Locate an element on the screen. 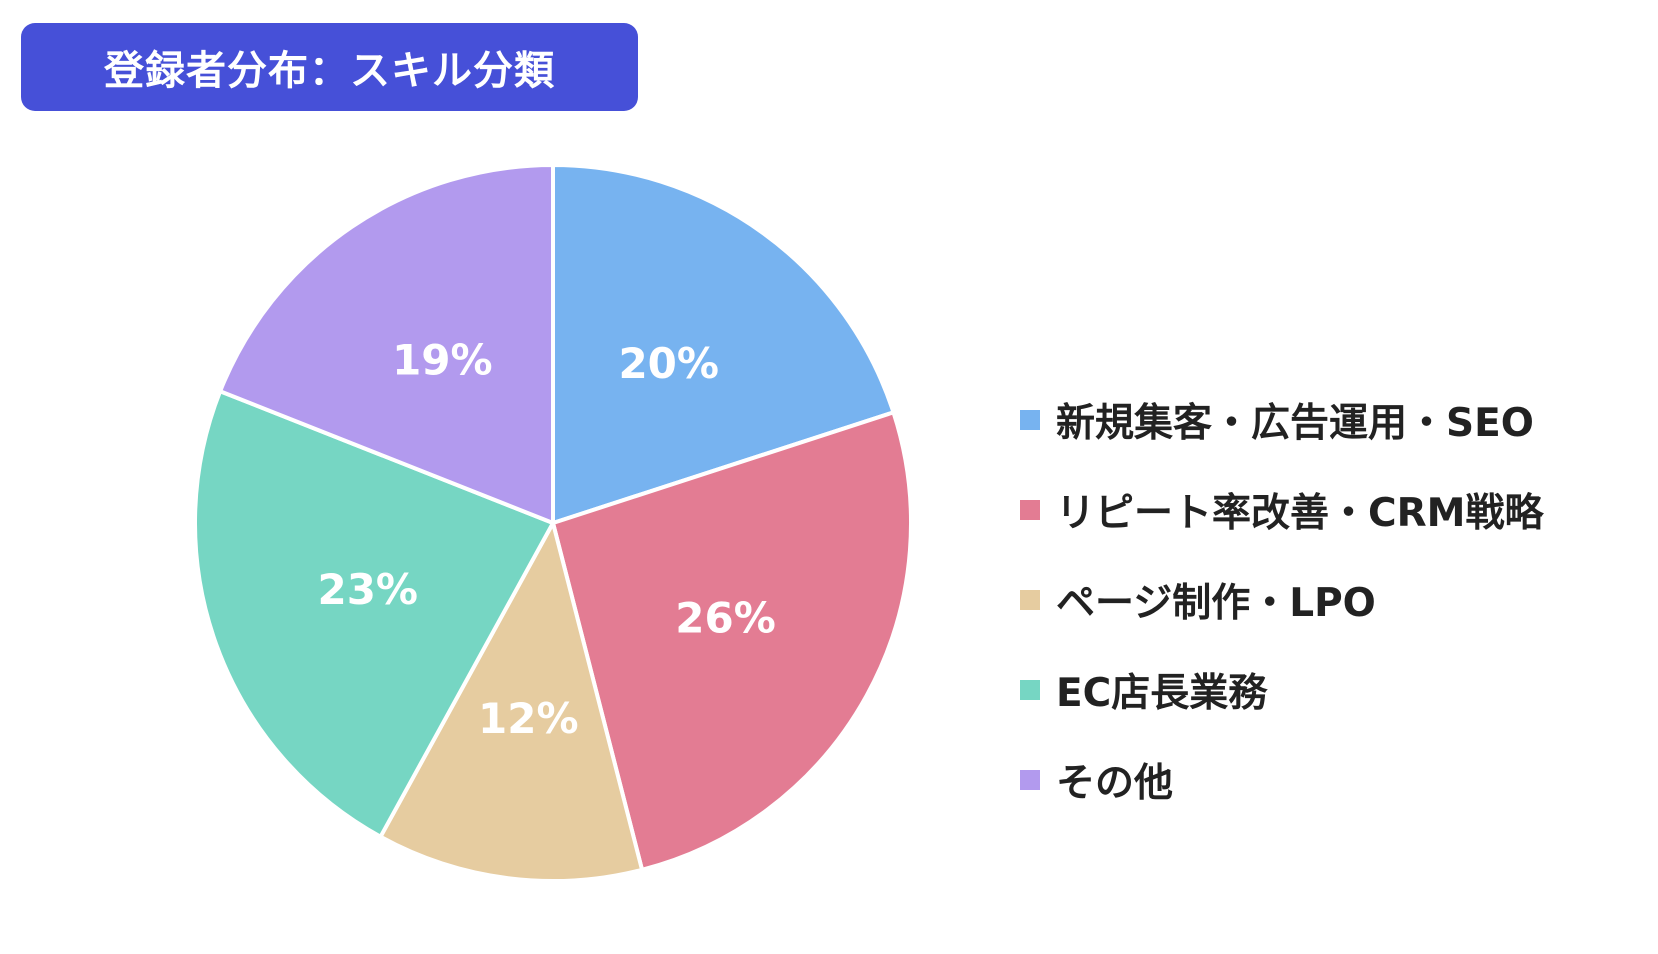  legend-label-1: リピート率改善・CRM戦略 is located at coordinates (1300, 513).